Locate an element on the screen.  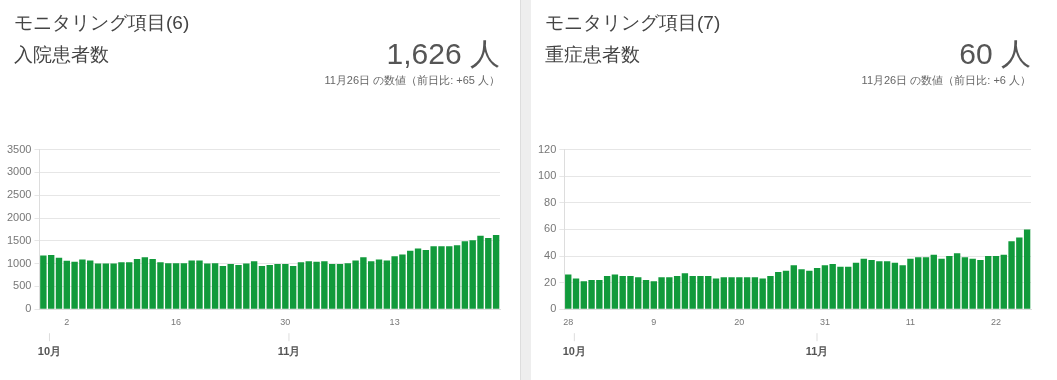
text: 1,626 人 is located at coordinates (443, 54).